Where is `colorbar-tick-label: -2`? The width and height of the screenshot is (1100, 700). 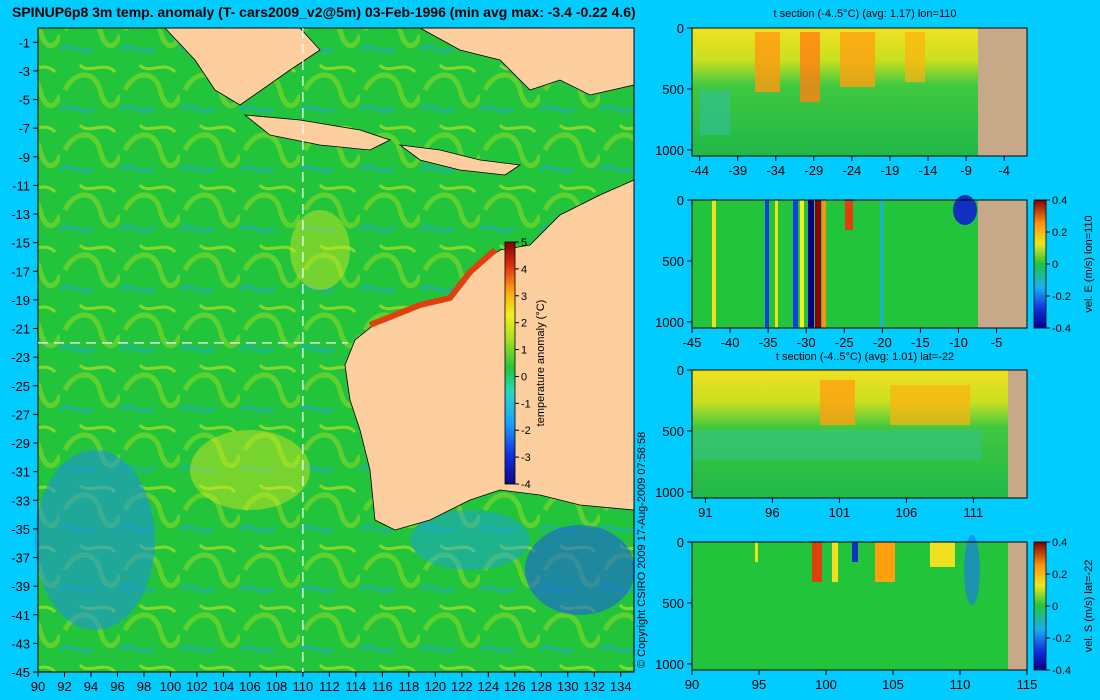 colorbar-tick-label: -2 is located at coordinates (526, 431).